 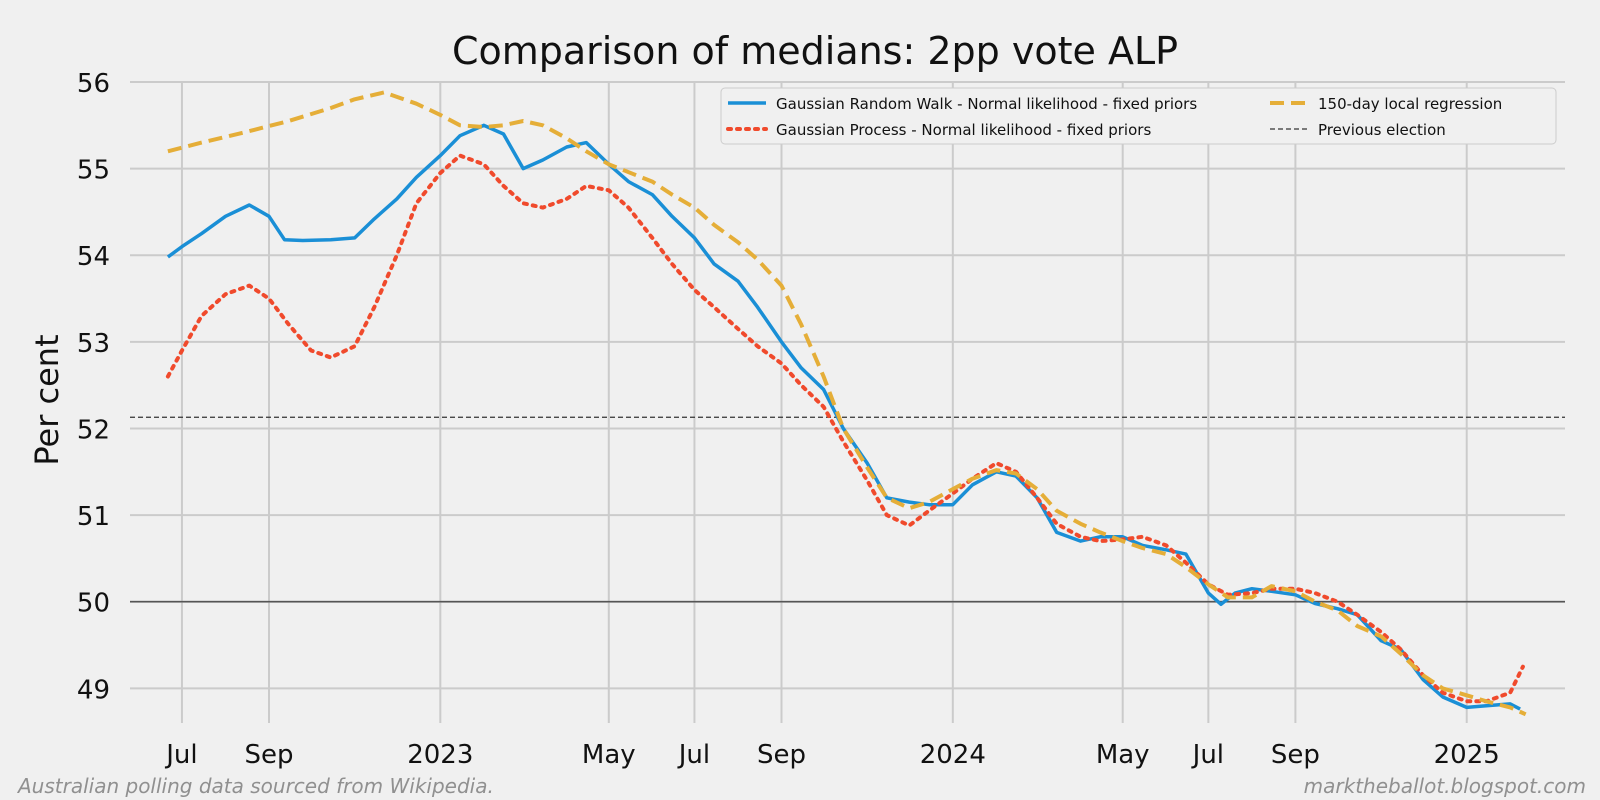 I want to click on y-tick-label: 51, so click(x=93, y=517).